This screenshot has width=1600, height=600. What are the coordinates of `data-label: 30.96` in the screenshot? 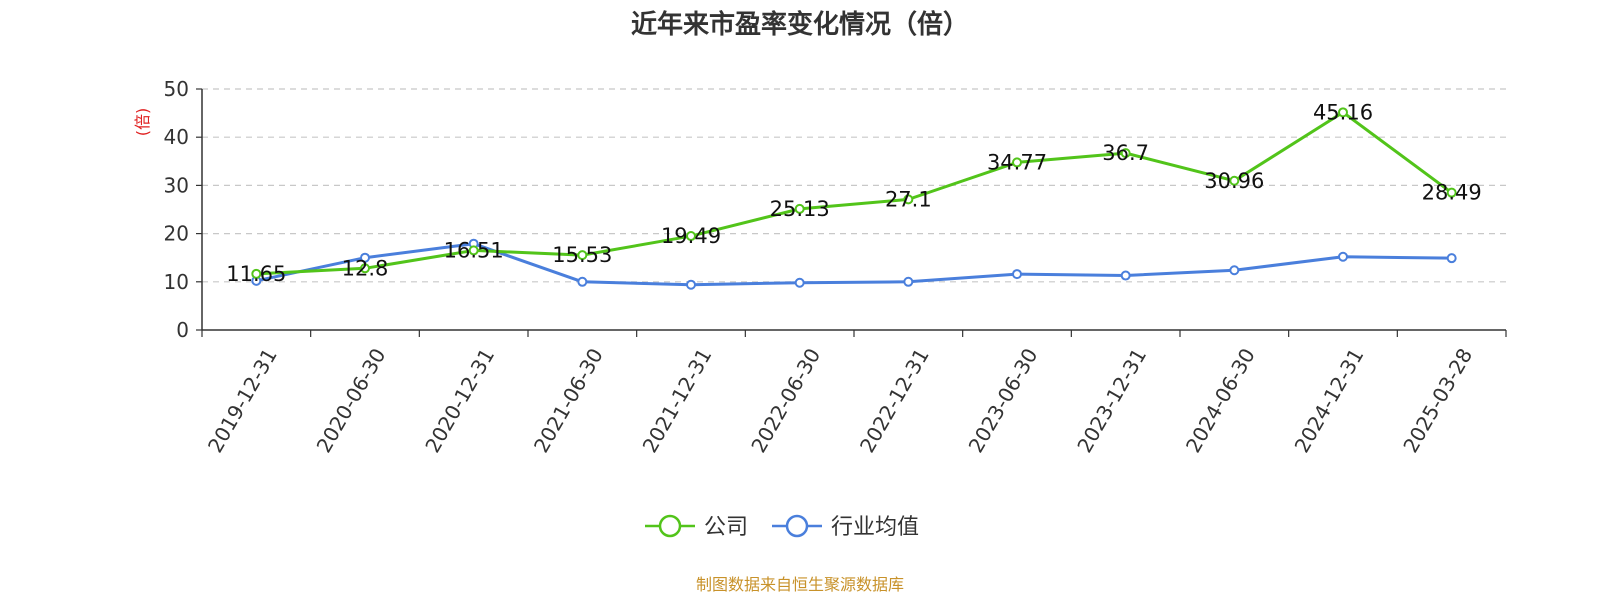 It's located at (1234, 181).